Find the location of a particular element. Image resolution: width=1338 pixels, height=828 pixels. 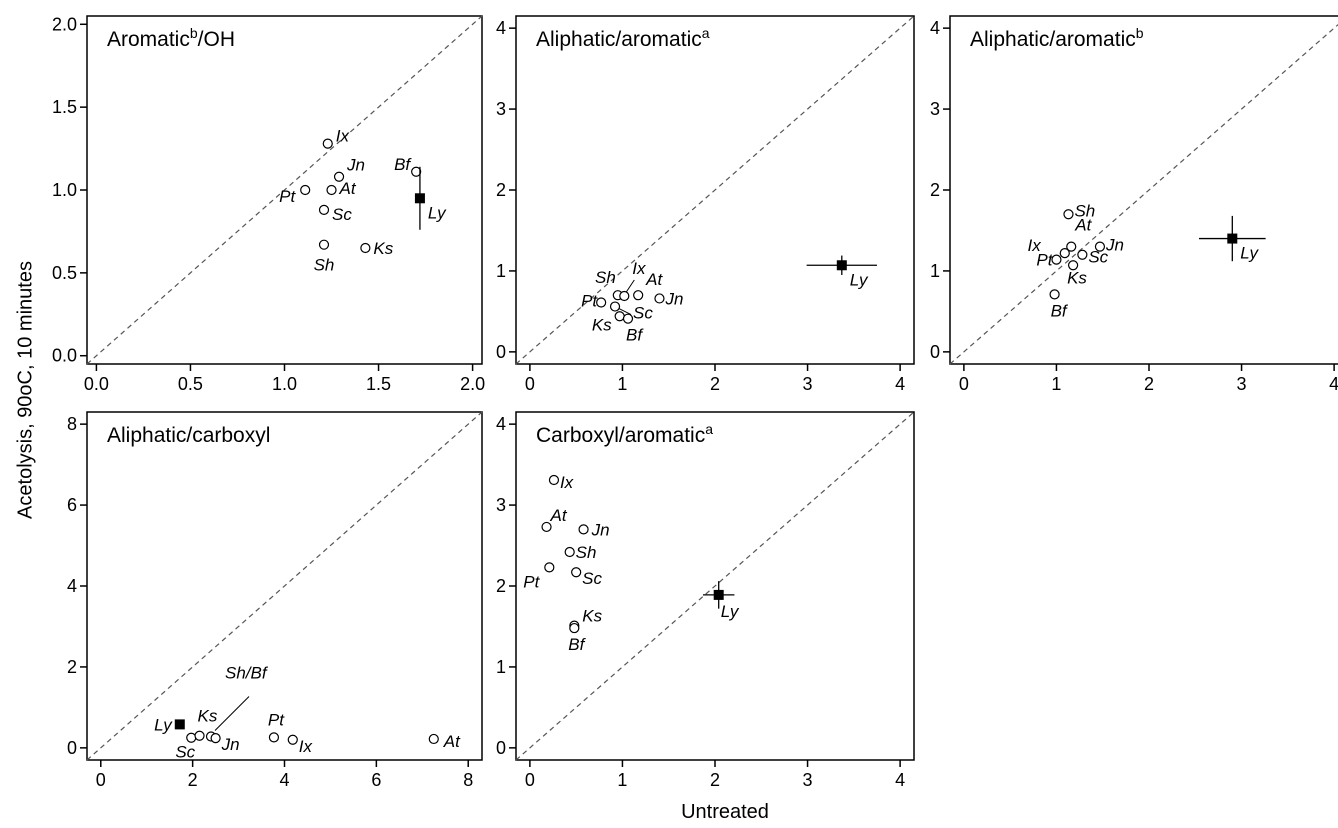

panel-title: Aliphatic/aromatica is located at coordinates (623, 38).